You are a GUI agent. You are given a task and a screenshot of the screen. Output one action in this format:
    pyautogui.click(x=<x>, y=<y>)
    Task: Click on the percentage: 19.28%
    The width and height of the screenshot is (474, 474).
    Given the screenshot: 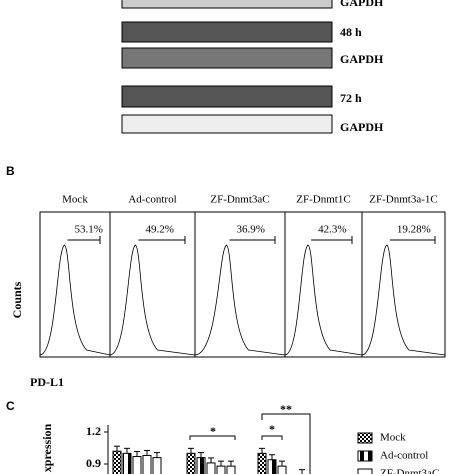 What is the action you would take?
    pyautogui.click(x=414, y=230)
    